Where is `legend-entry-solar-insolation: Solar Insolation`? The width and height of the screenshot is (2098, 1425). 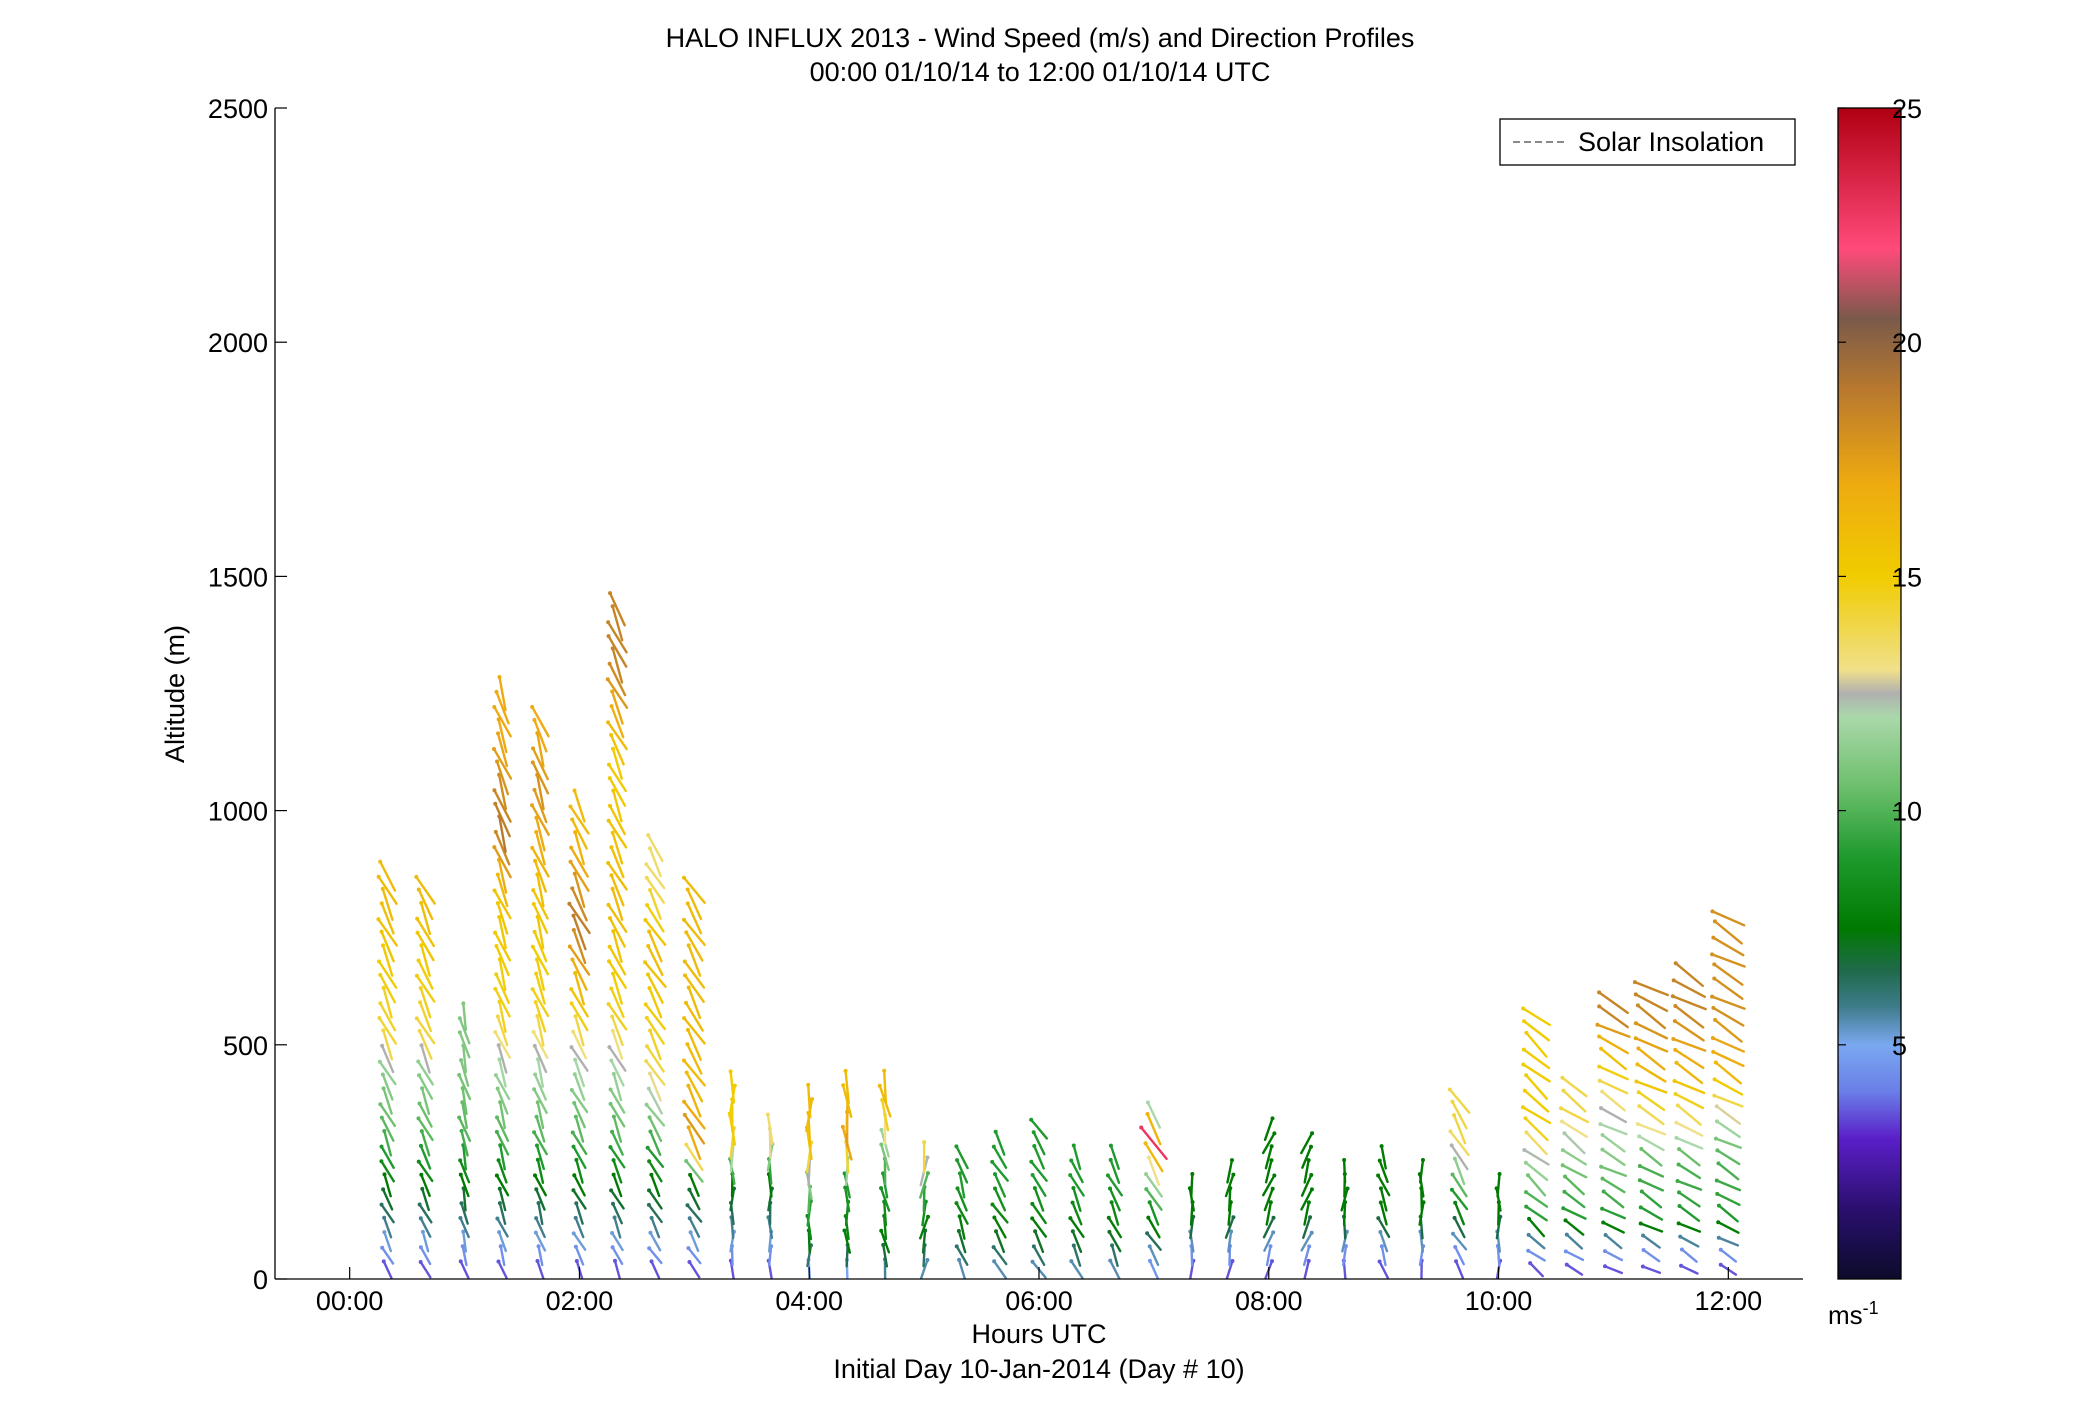 legend-entry-solar-insolation: Solar Insolation is located at coordinates (1671, 142).